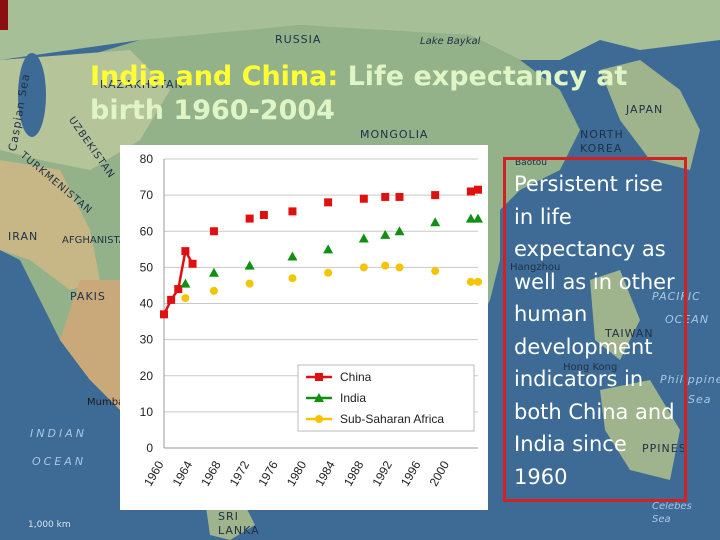 This screenshot has width=720, height=540. What do you see at coordinates (154, 473) in the screenshot?
I see `x-tick-label: 1960` at bounding box center [154, 473].